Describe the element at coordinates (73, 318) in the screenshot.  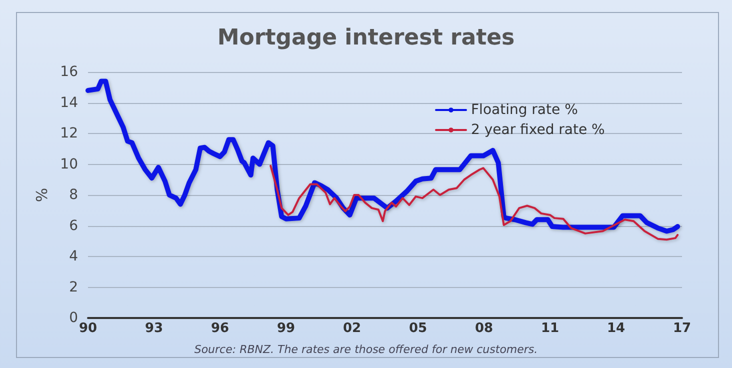
I see `y-tick-label: 0` at that location.